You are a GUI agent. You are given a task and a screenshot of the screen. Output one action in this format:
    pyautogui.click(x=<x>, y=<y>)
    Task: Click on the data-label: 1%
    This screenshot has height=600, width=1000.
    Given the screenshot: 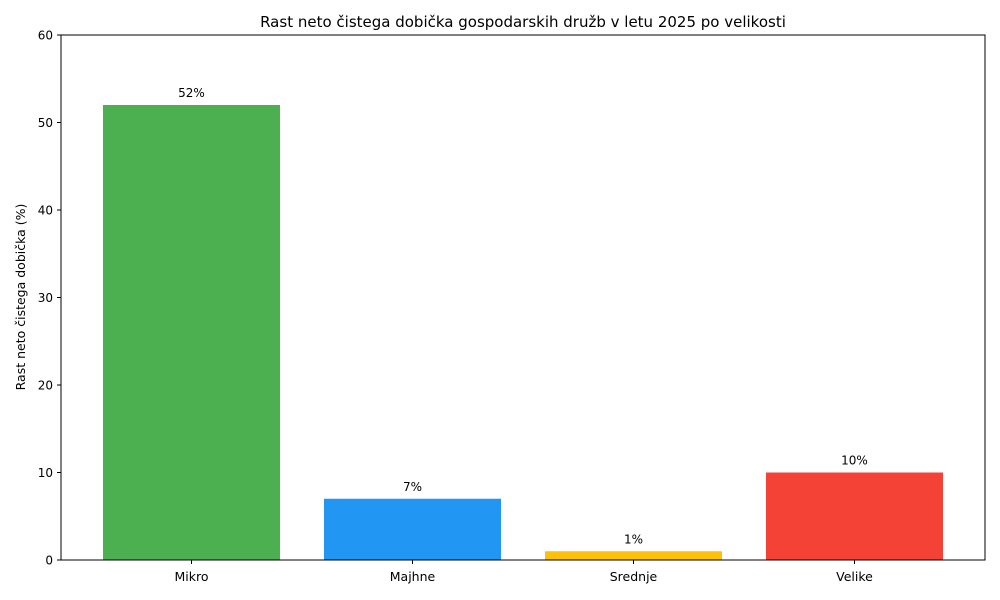 What is the action you would take?
    pyautogui.click(x=633, y=539)
    